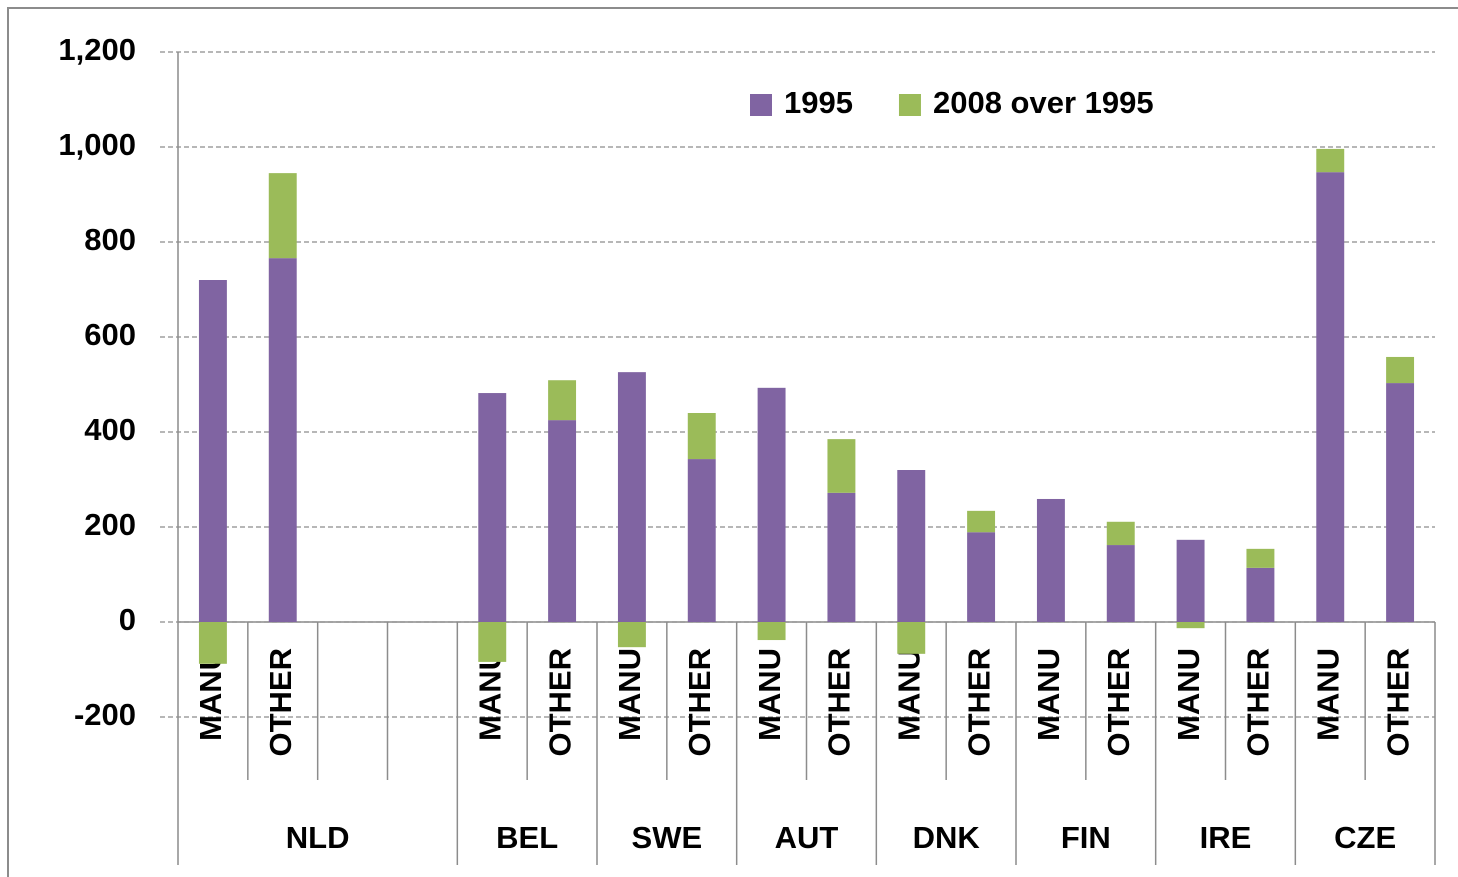 The height and width of the screenshot is (877, 1458). Describe the element at coordinates (1086, 837) in the screenshot. I see `group-label: FIN` at that location.